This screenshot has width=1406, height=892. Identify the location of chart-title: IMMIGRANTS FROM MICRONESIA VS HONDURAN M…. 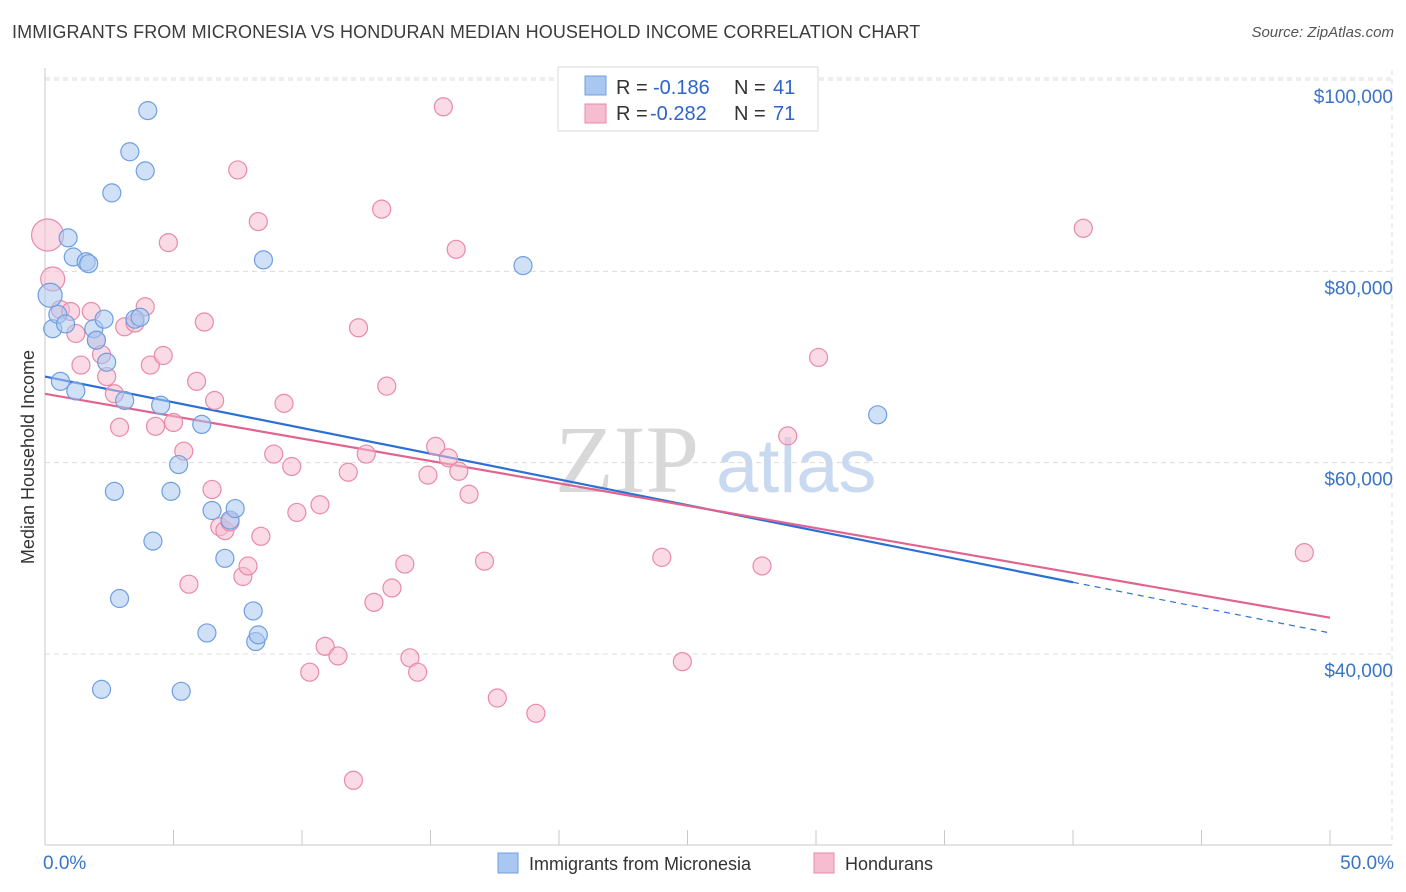
(466, 32).